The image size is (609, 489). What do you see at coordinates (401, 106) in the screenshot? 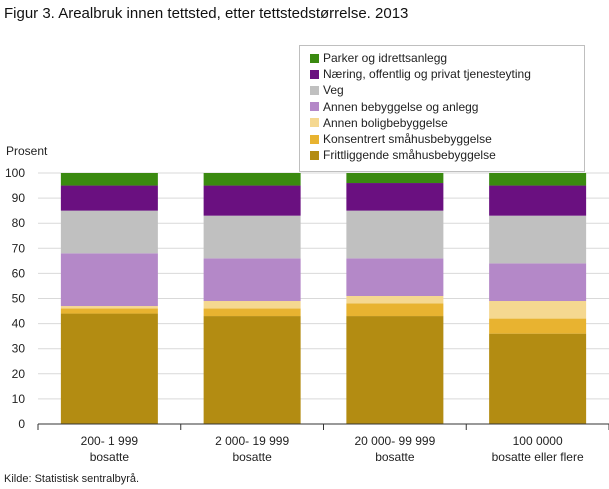
I see `legend-label: Annen bebyggelse og anlegg` at bounding box center [401, 106].